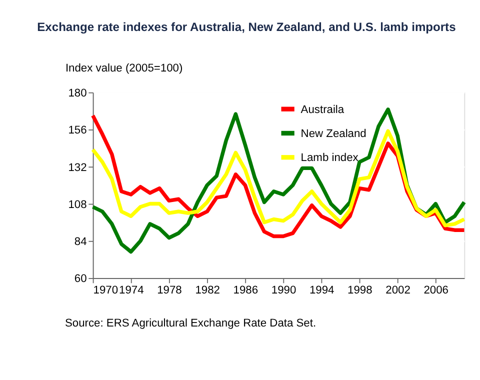  What do you see at coordinates (80, 242) in the screenshot?
I see `y-tick-label: 84` at bounding box center [80, 242].